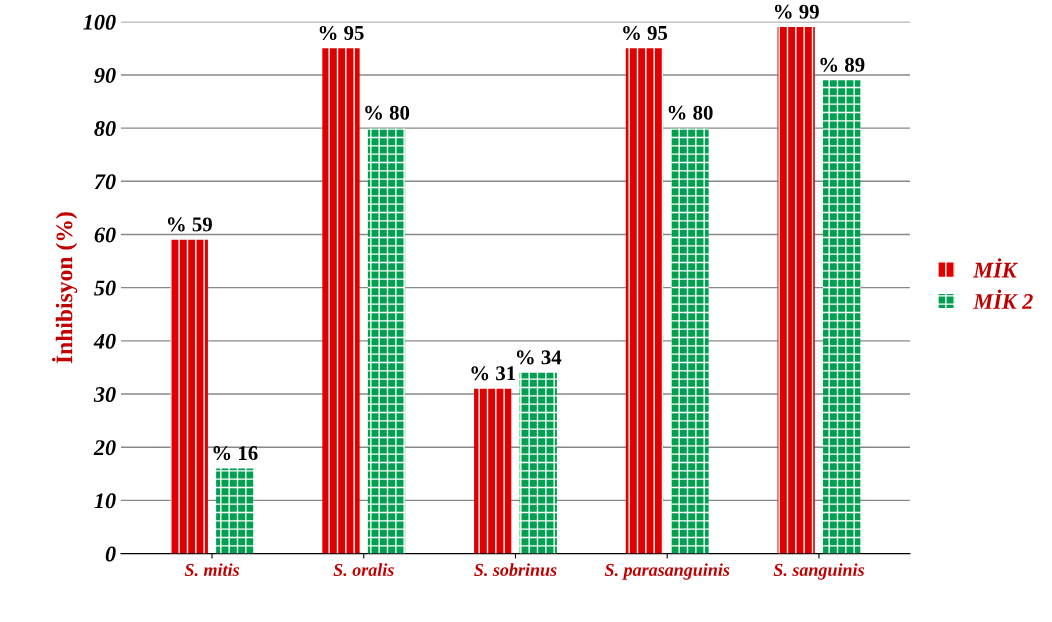  I want to click on y-tick-label: 30, so click(104, 394).